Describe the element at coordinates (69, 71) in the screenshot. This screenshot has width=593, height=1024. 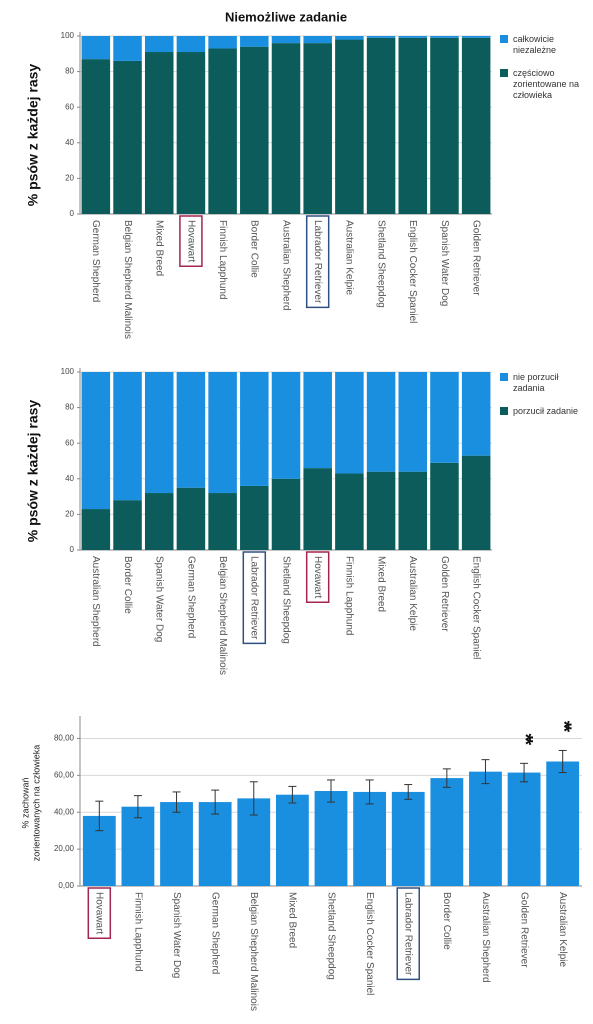
I see `y-tick-label: 80` at that location.